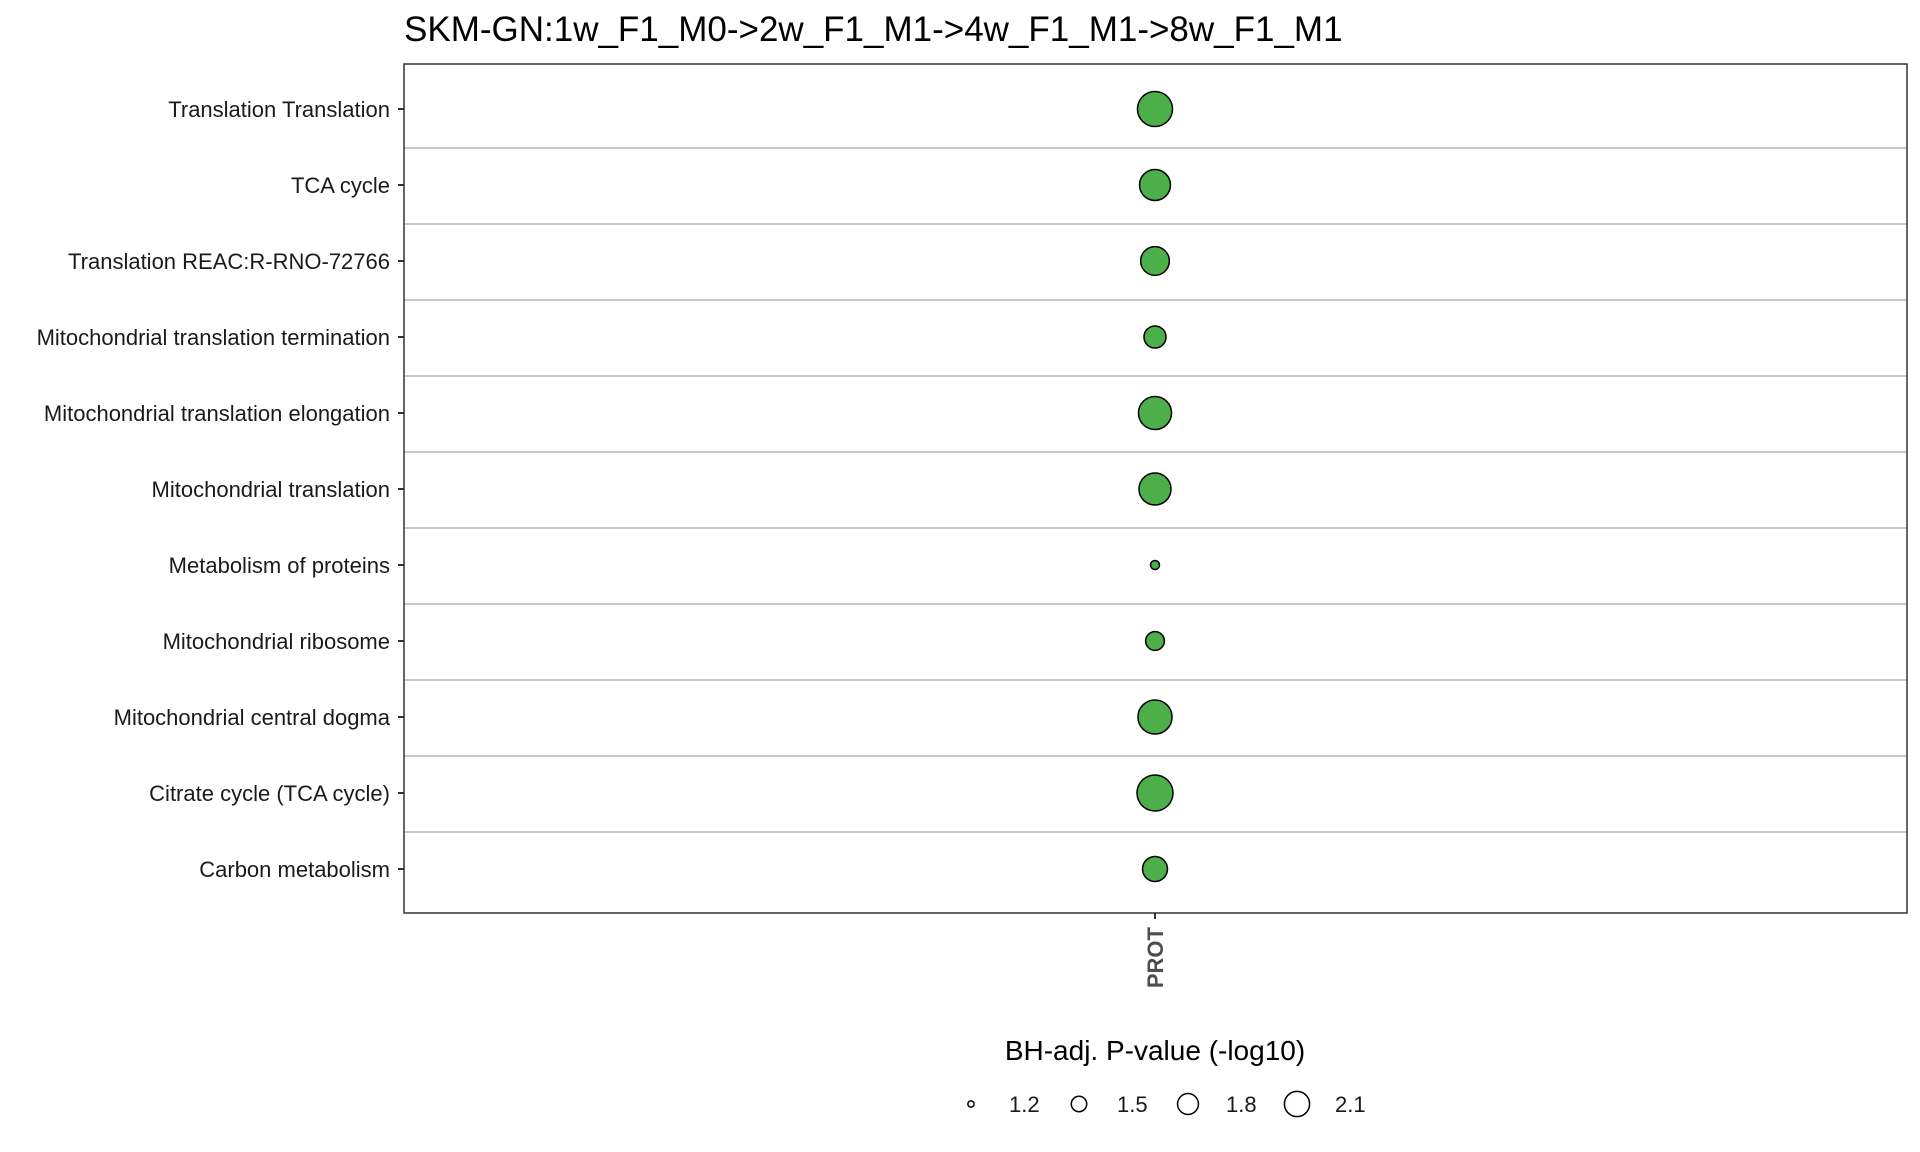  What do you see at coordinates (1350, 1104) in the screenshot?
I see `legend-label: 2.1` at bounding box center [1350, 1104].